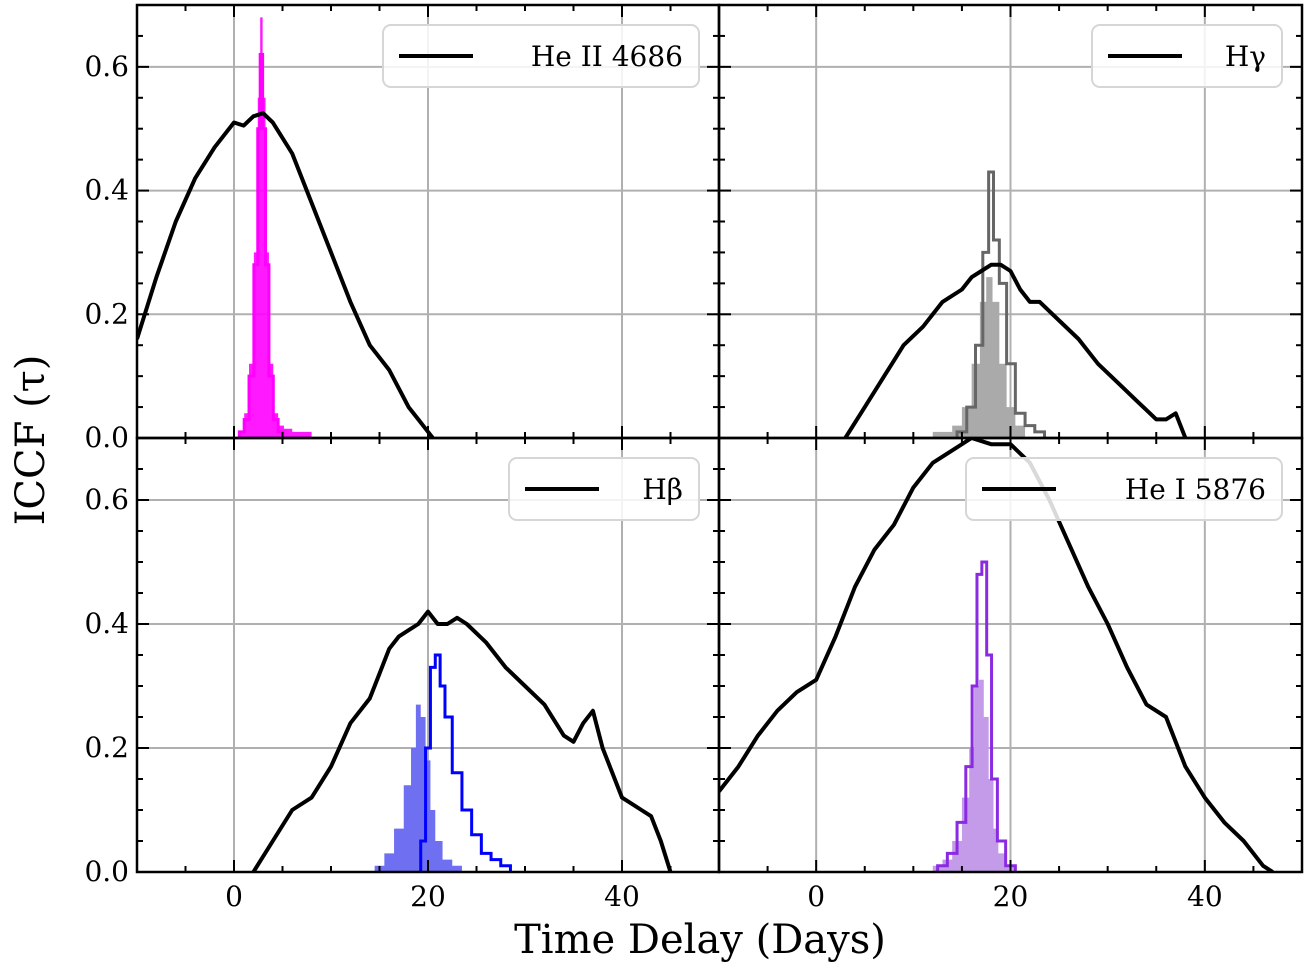 The image size is (1314, 968). What do you see at coordinates (31, 440) in the screenshot?
I see `y-axis-title: ICCF (τ)` at bounding box center [31, 440].